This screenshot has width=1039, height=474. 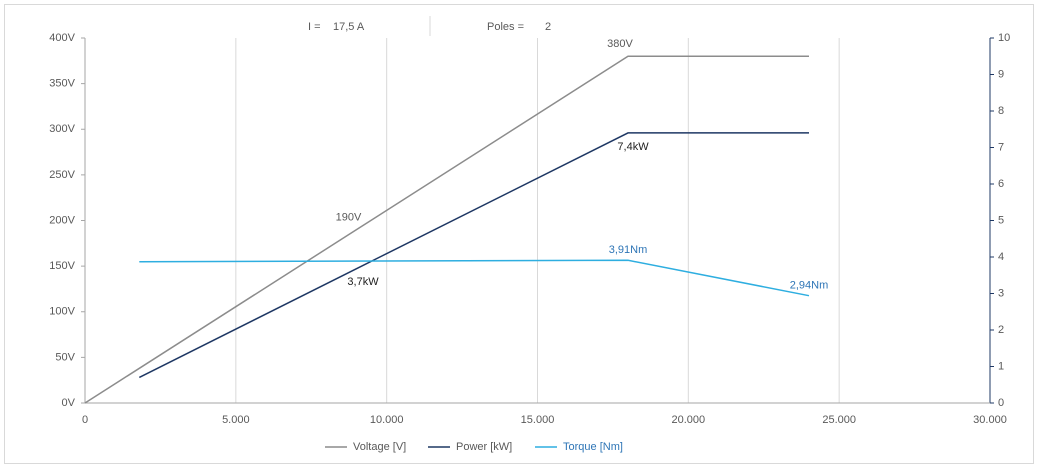 What do you see at coordinates (990, 420) in the screenshot?
I see `x-tick-label: 30.000` at bounding box center [990, 420].